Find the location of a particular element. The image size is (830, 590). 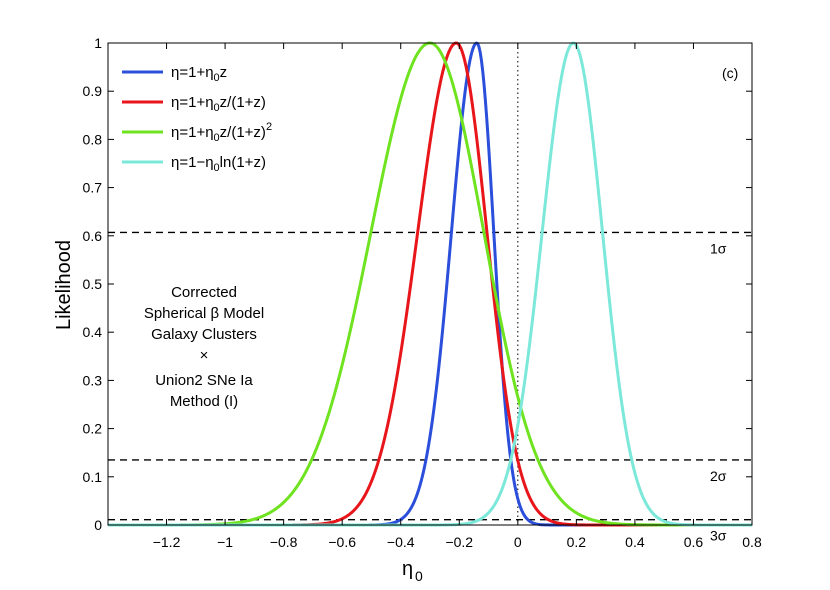

legend-label-3-sup: 2 is located at coordinates (269, 127).